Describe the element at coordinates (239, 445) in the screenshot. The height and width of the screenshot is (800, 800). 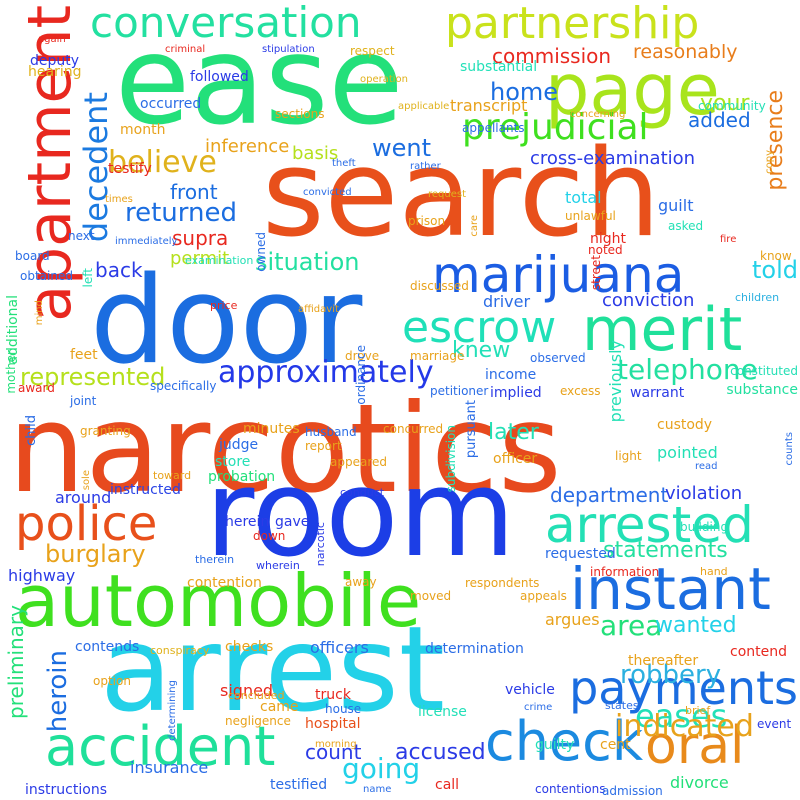
I see `word-judge: judge` at that location.